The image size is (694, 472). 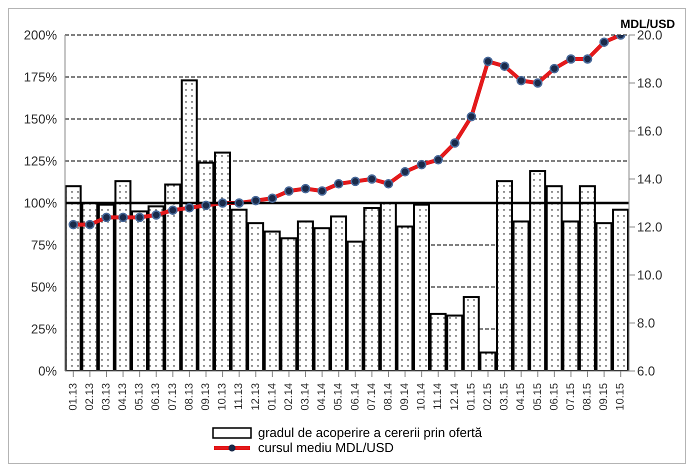 I want to click on x-tick-label: 08.13, so click(x=189, y=397).